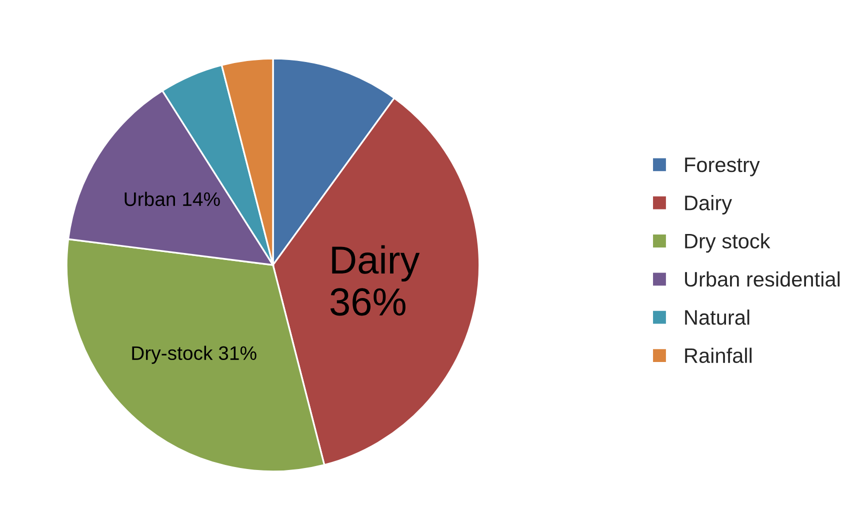 This screenshot has height=524, width=856. What do you see at coordinates (717, 317) in the screenshot?
I see `legend-label: Natural` at bounding box center [717, 317].